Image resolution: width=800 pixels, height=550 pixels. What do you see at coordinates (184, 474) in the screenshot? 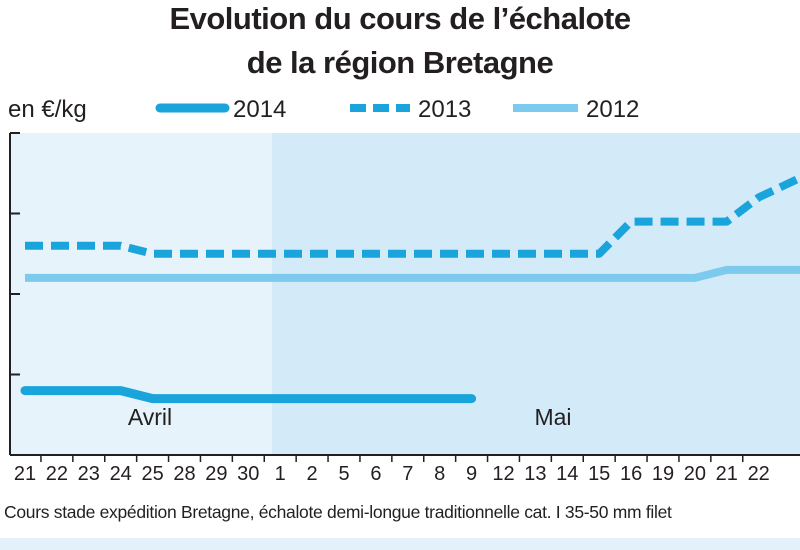
I see `x-tick-label: 28` at bounding box center [184, 474].